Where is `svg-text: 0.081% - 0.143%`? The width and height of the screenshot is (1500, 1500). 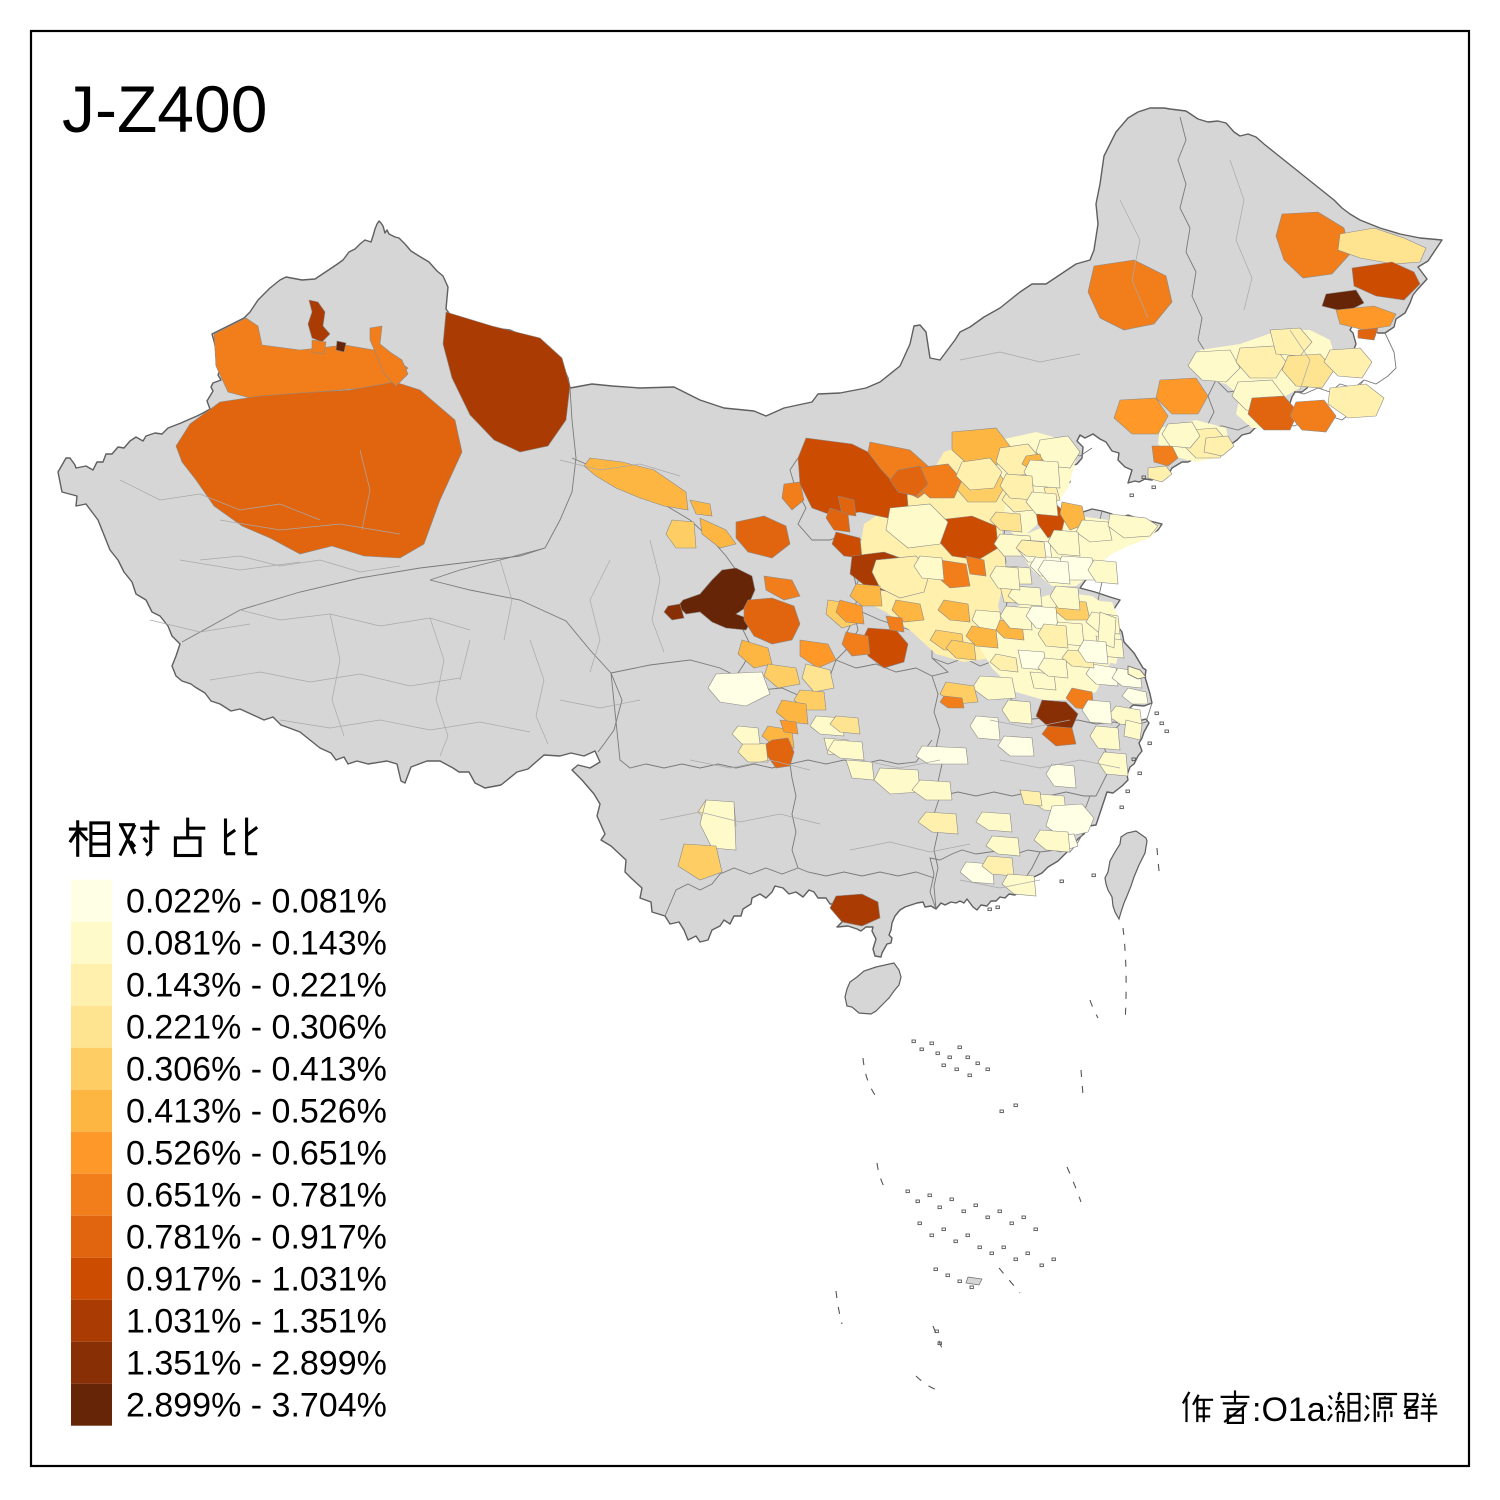 svg-text: 0.081% - 0.143% is located at coordinates (256, 944).